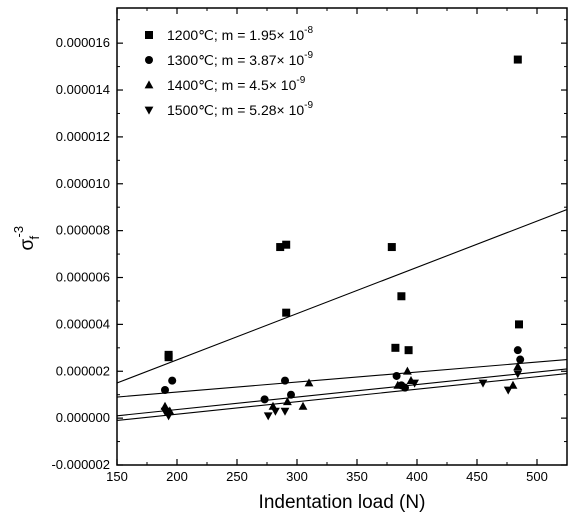 This screenshot has width=570, height=518. I want to click on legend-label: 1400℃; m = 4.5× 10-9, so click(236, 84).